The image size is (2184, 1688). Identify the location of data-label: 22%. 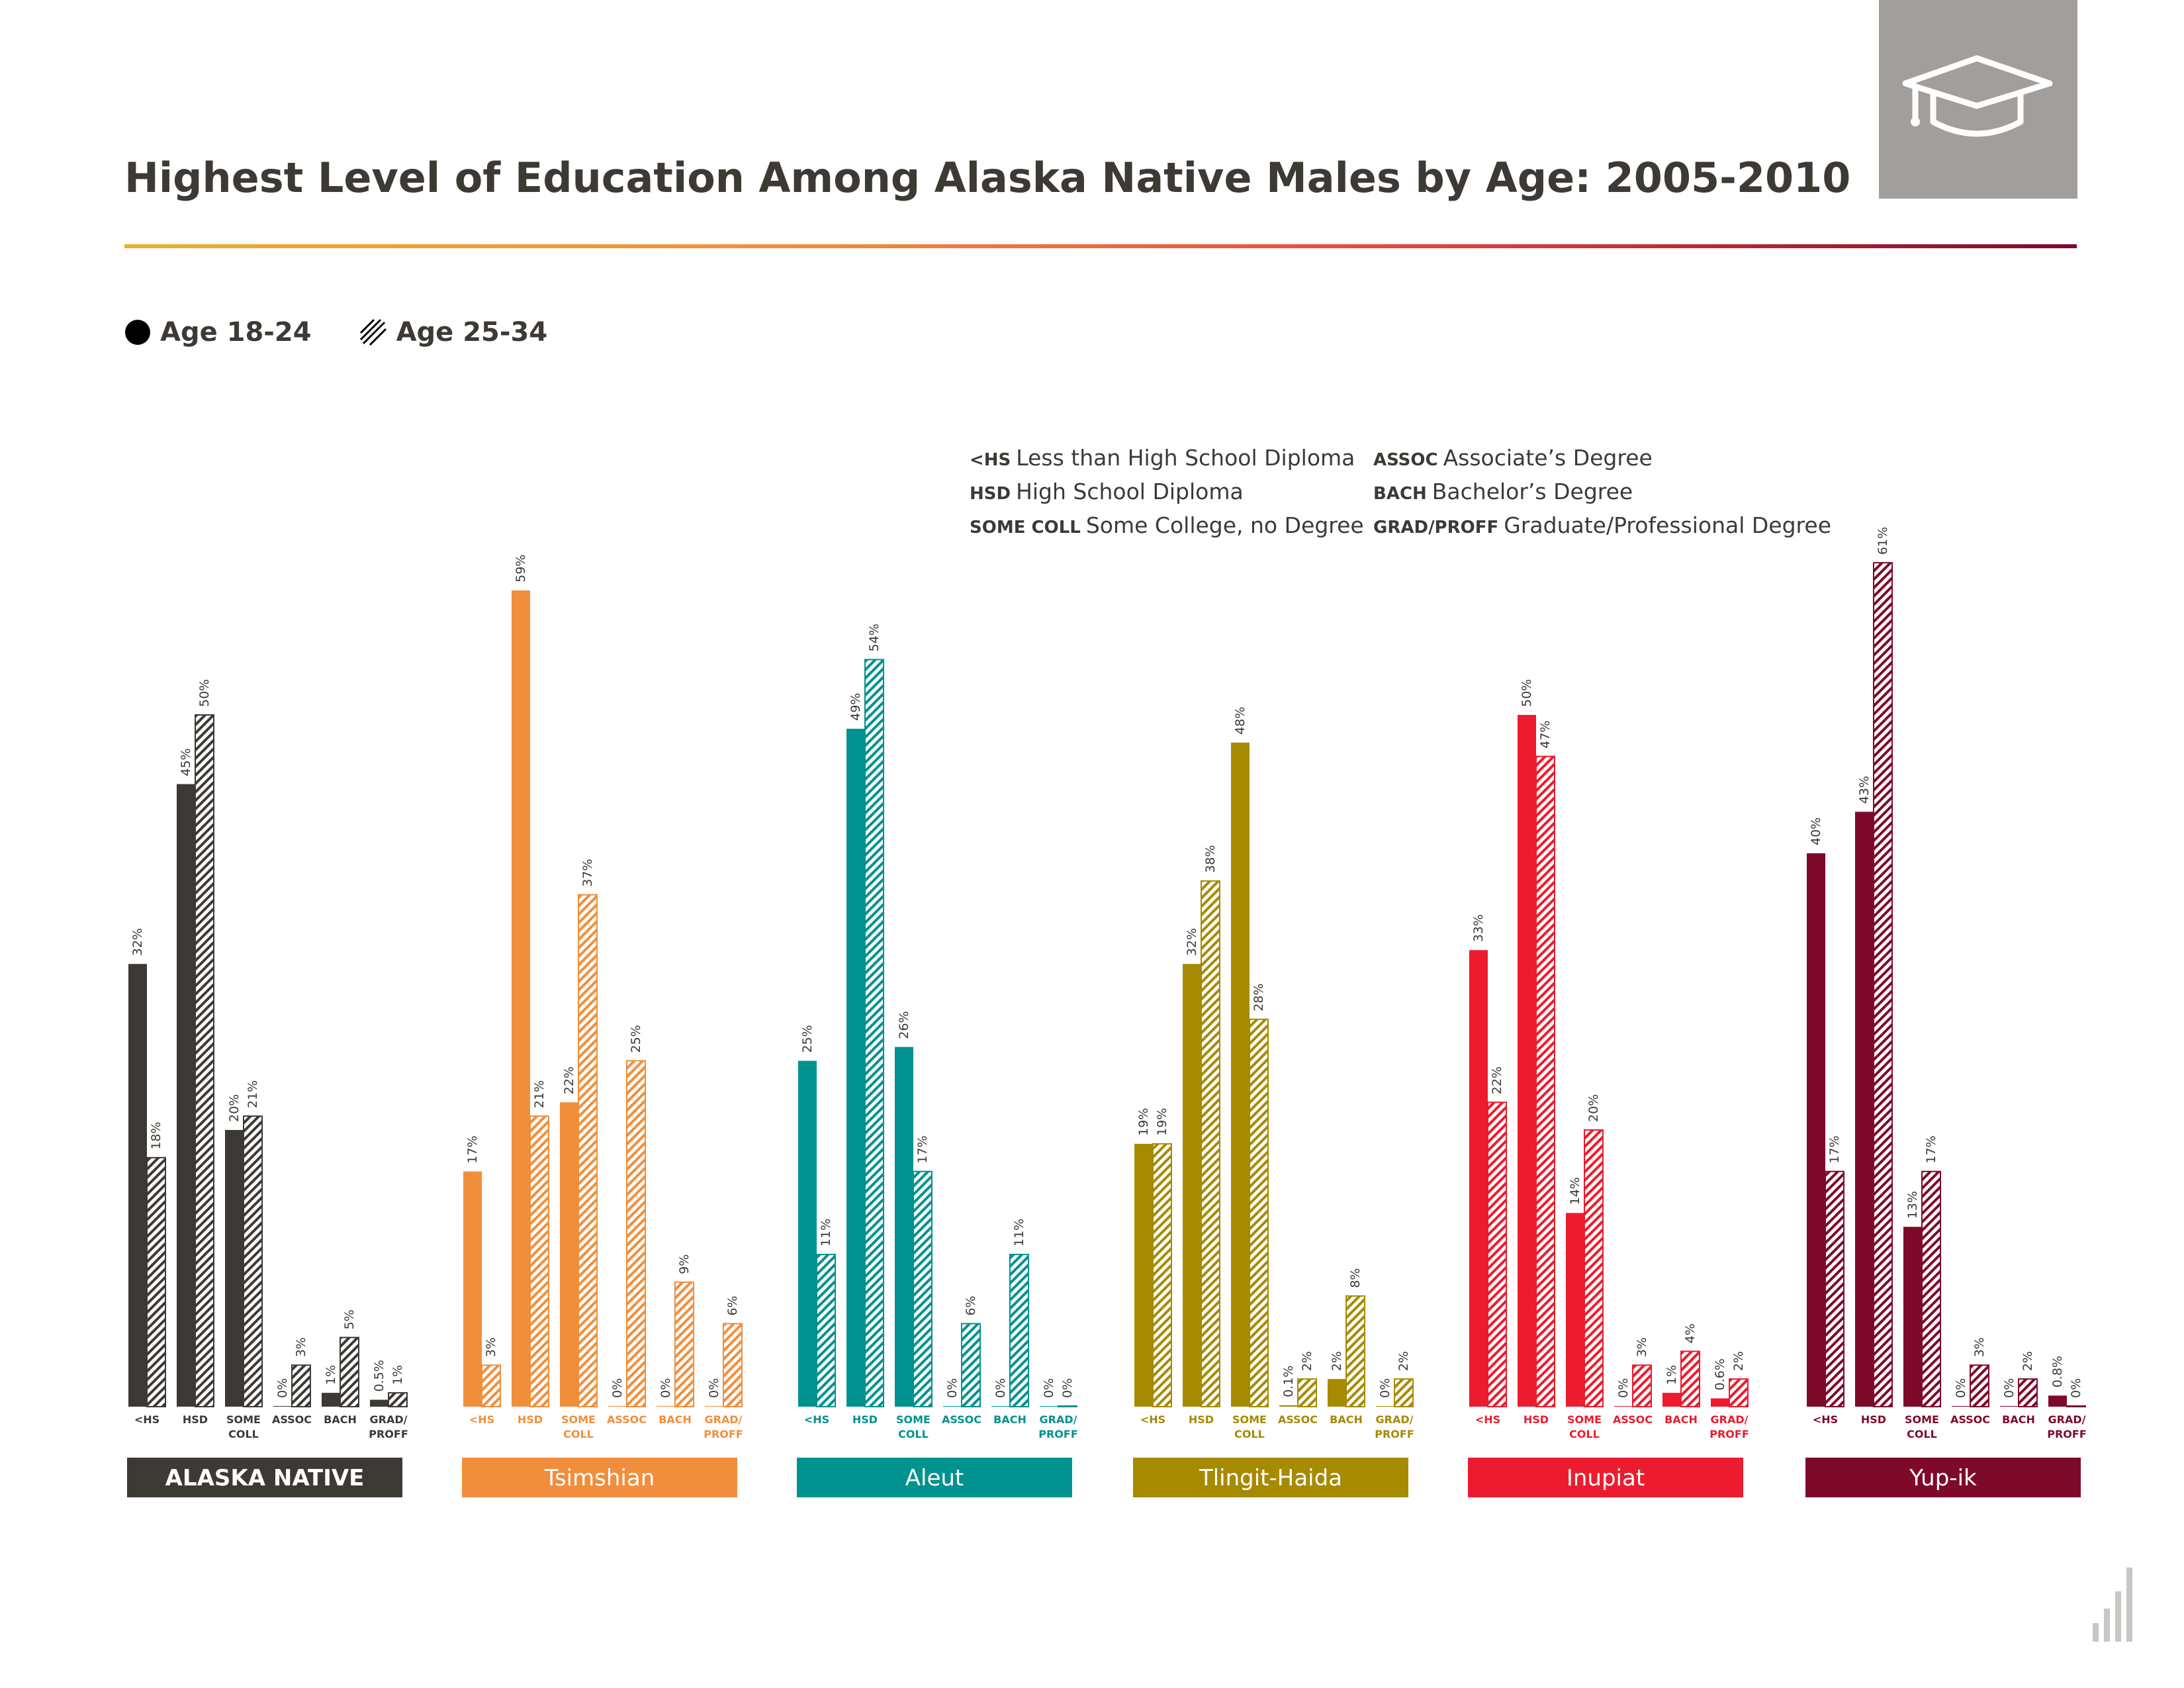
(1497, 1080).